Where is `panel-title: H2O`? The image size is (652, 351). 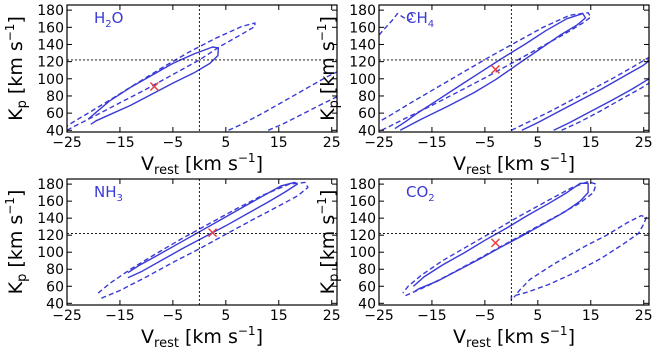
panel-title: H2O is located at coordinates (108, 19).